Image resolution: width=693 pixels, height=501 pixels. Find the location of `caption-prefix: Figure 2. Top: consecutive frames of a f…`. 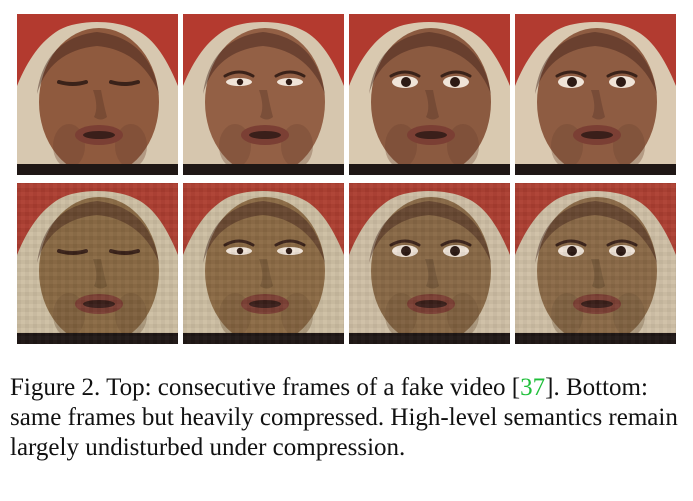

caption-prefix: Figure 2. Top: consecutive frames of a f… is located at coordinates (265, 387).